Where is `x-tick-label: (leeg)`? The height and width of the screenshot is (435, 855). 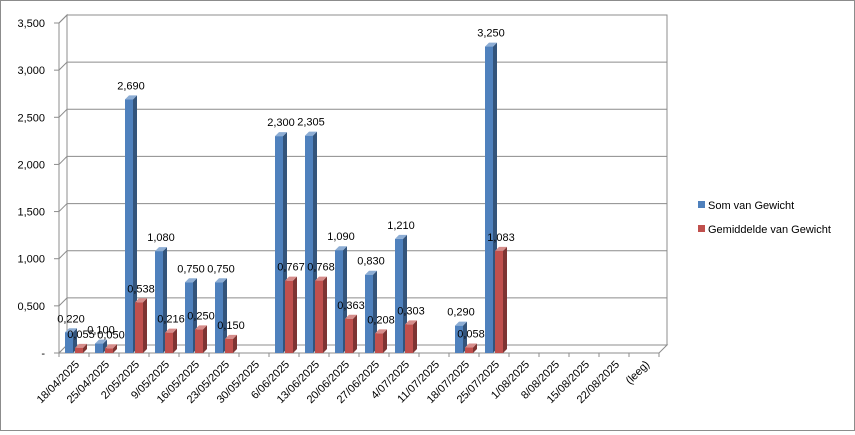 x-tick-label: (leeg) is located at coordinates (638, 373).